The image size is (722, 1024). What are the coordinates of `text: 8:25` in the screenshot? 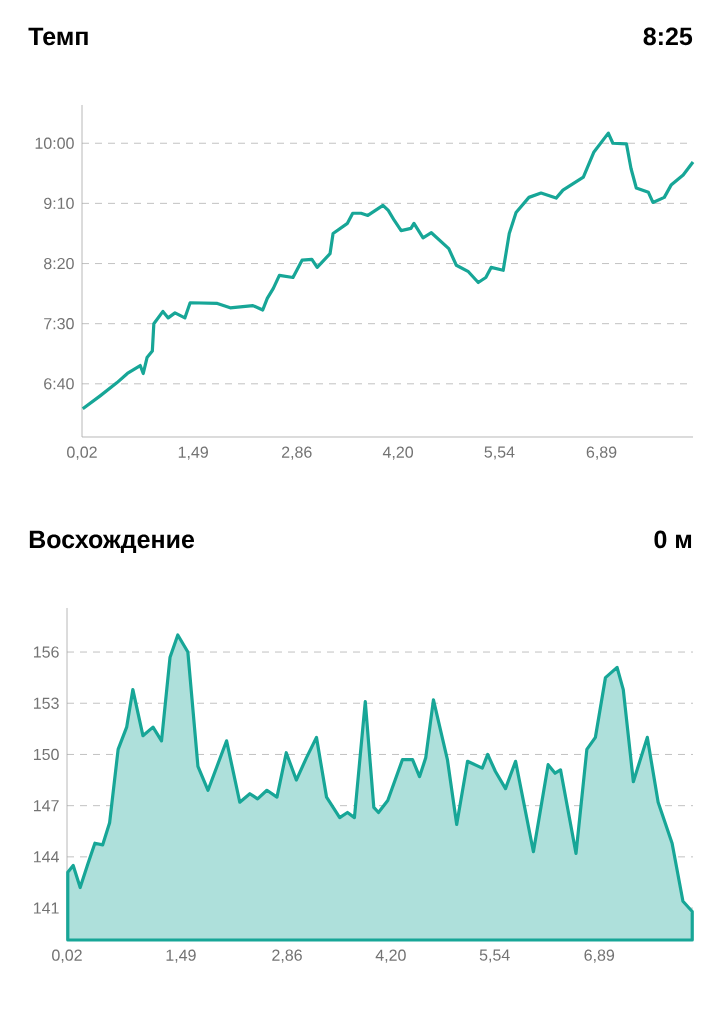 It's located at (668, 36).